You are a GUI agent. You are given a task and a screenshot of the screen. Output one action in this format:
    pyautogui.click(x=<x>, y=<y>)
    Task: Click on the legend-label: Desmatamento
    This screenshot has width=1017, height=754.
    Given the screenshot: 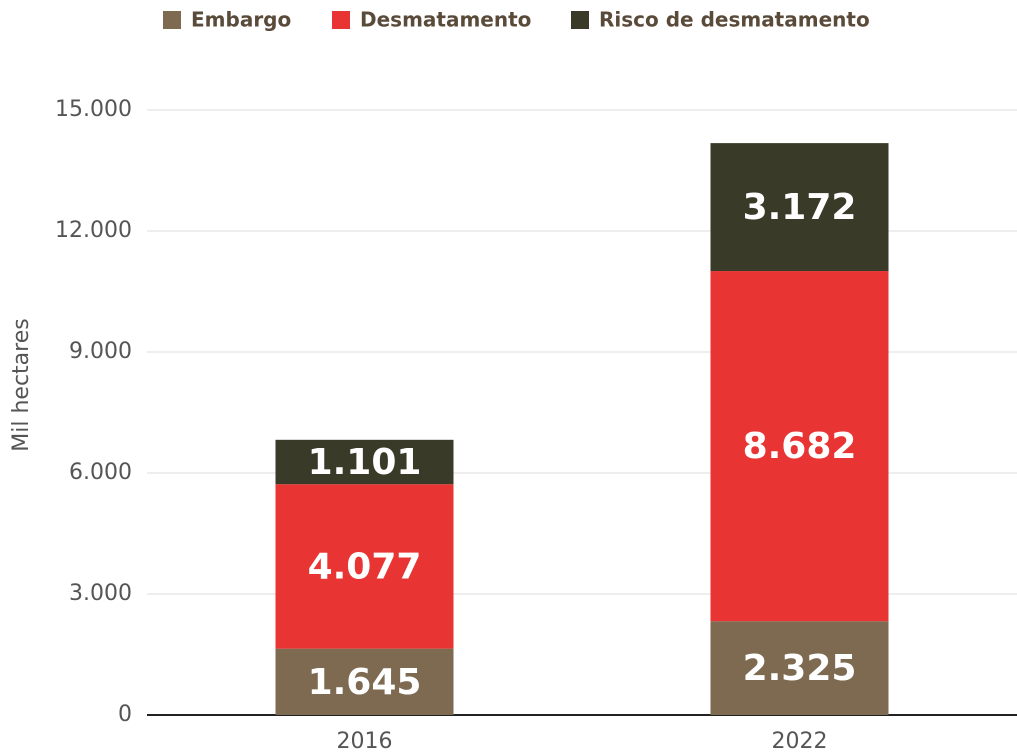 What is the action you would take?
    pyautogui.click(x=445, y=20)
    